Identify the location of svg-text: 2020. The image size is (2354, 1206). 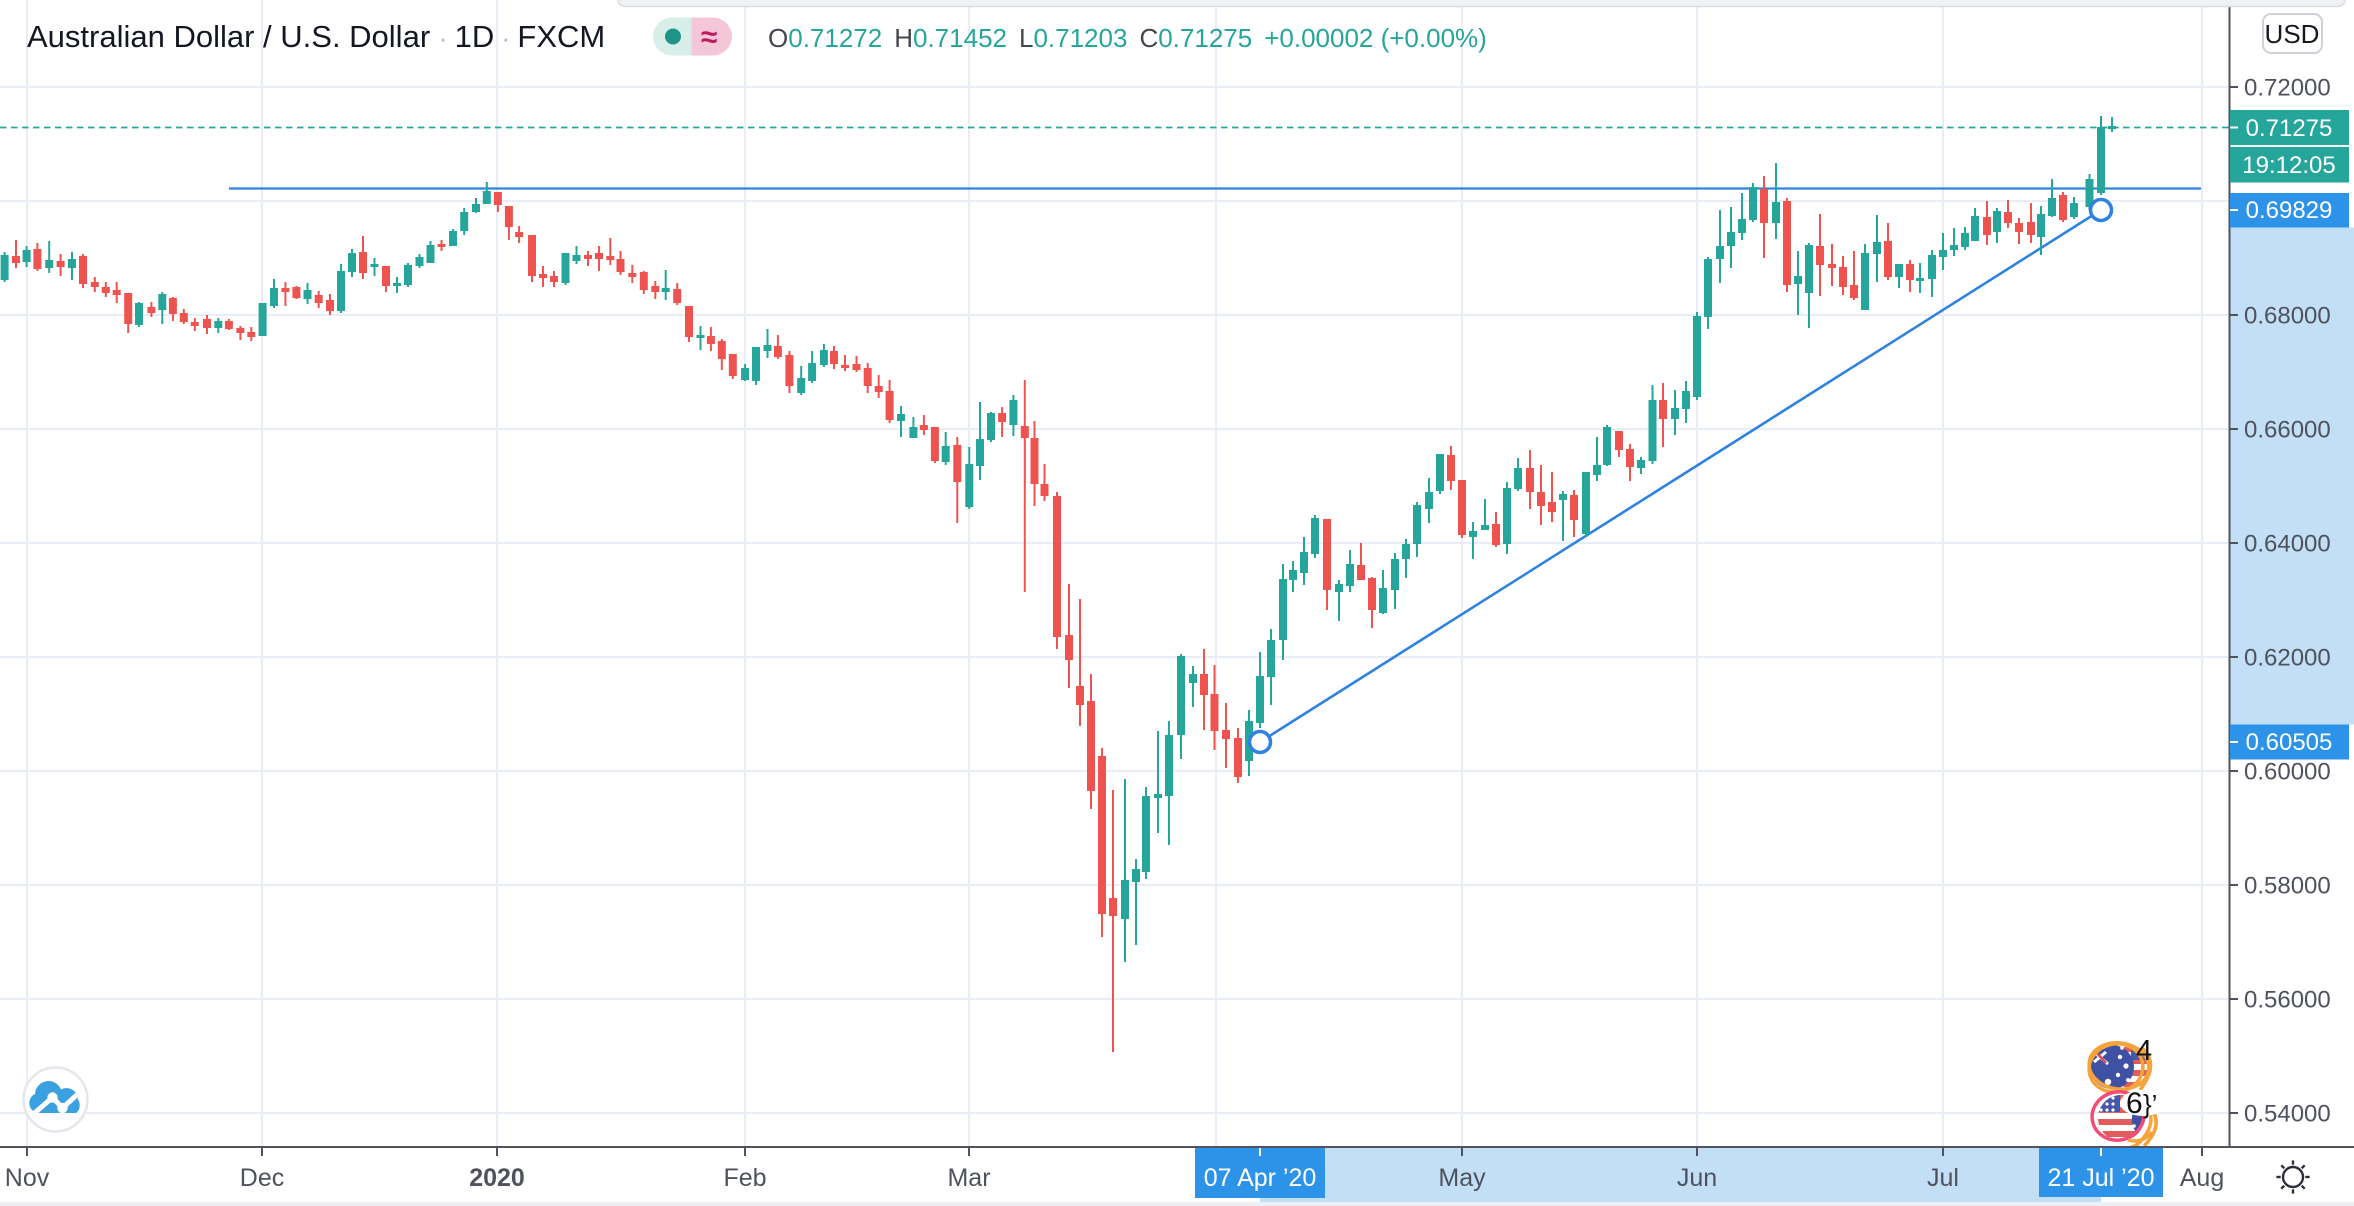
(497, 1178).